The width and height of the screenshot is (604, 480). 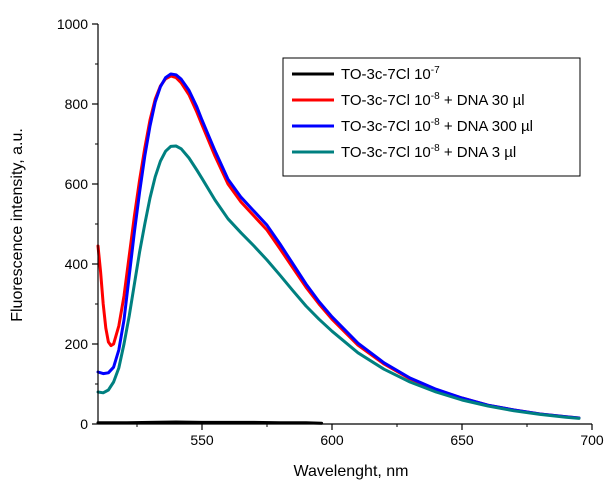 I want to click on y-tick-label: 0, so click(x=84, y=424).